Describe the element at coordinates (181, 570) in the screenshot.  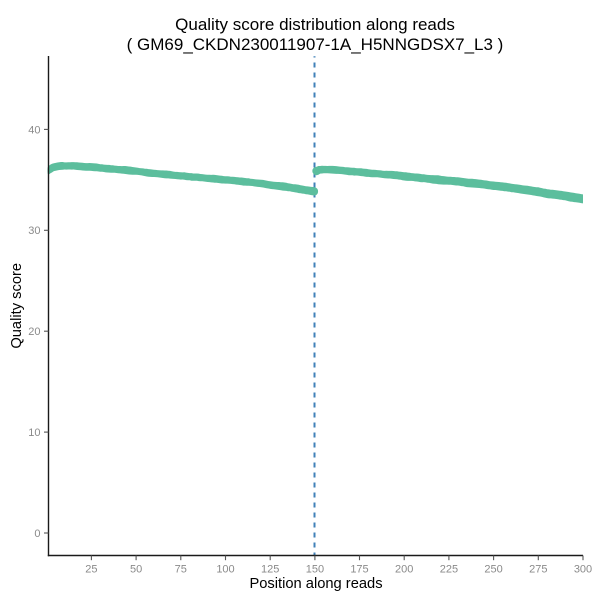
I see `svg-text: 75` at that location.